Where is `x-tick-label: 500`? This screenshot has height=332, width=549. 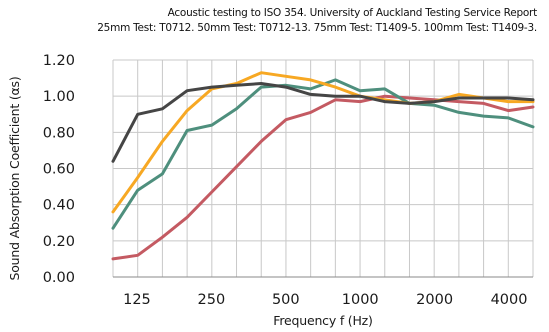
x-tick-label: 500 is located at coordinates (286, 300).